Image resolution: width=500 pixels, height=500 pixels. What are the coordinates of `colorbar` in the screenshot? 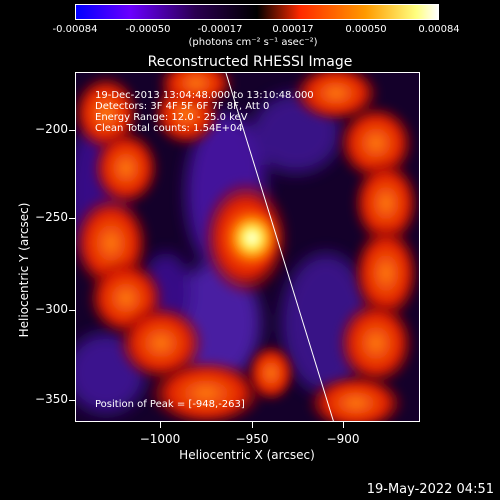 It's located at (257, 12).